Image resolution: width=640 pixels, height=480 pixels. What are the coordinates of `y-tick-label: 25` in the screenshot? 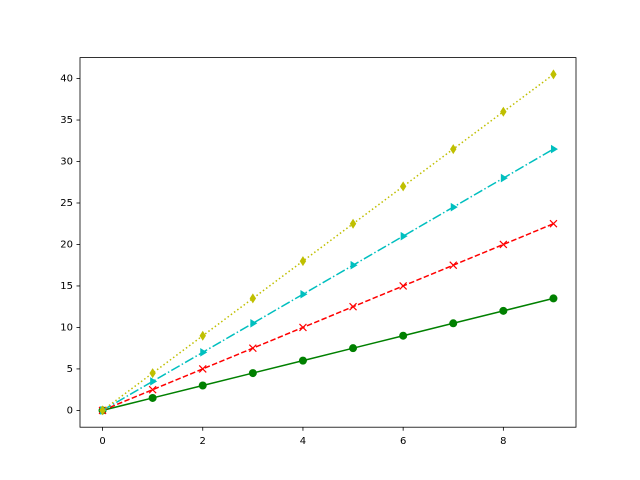 It's located at (66, 203).